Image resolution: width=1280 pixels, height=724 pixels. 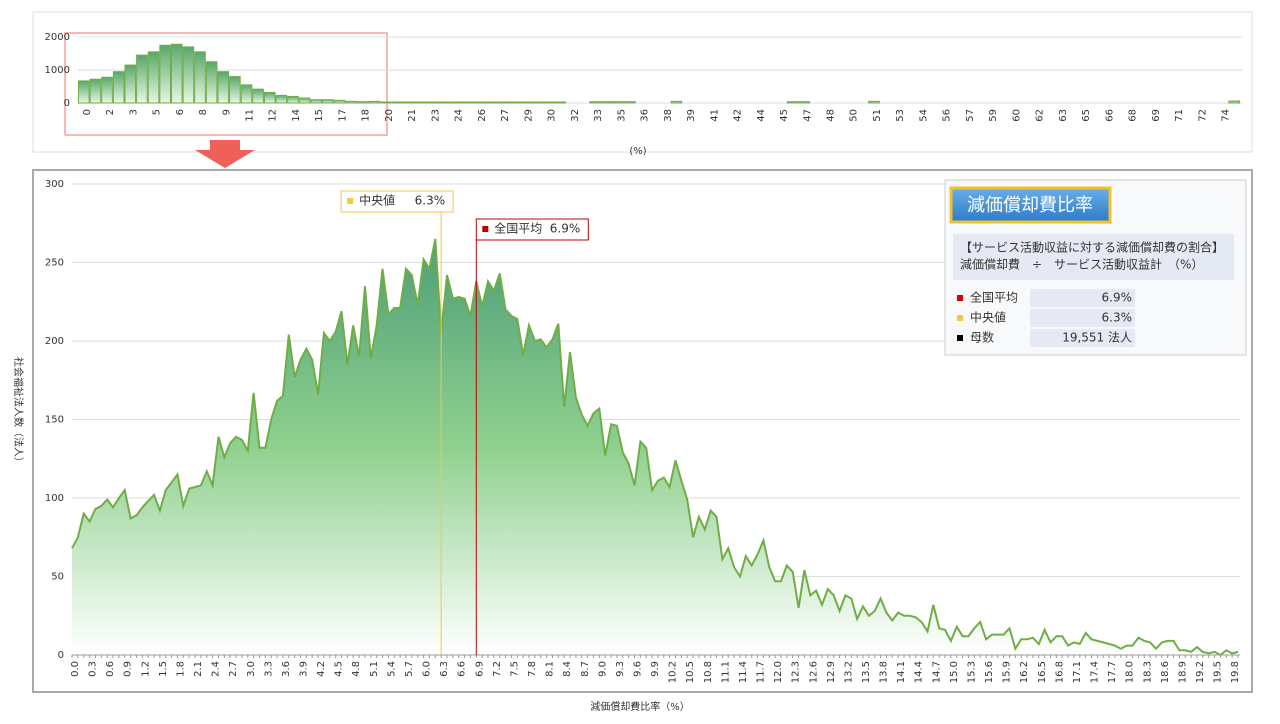 I want to click on x-tick-label: 17.7, so click(x=1112, y=672).